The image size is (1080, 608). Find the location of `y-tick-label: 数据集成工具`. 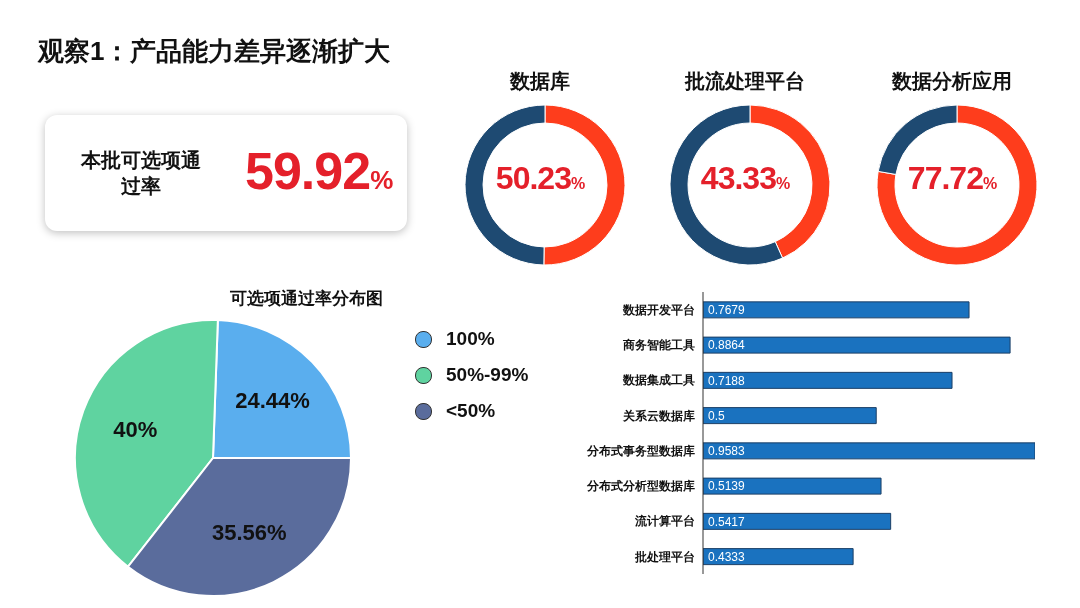

y-tick-label: 数据集成工具 is located at coordinates (658, 380).